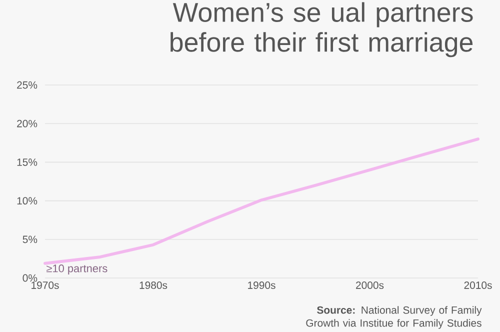  I want to click on x-tick-label: 2010s, so click(478, 285).